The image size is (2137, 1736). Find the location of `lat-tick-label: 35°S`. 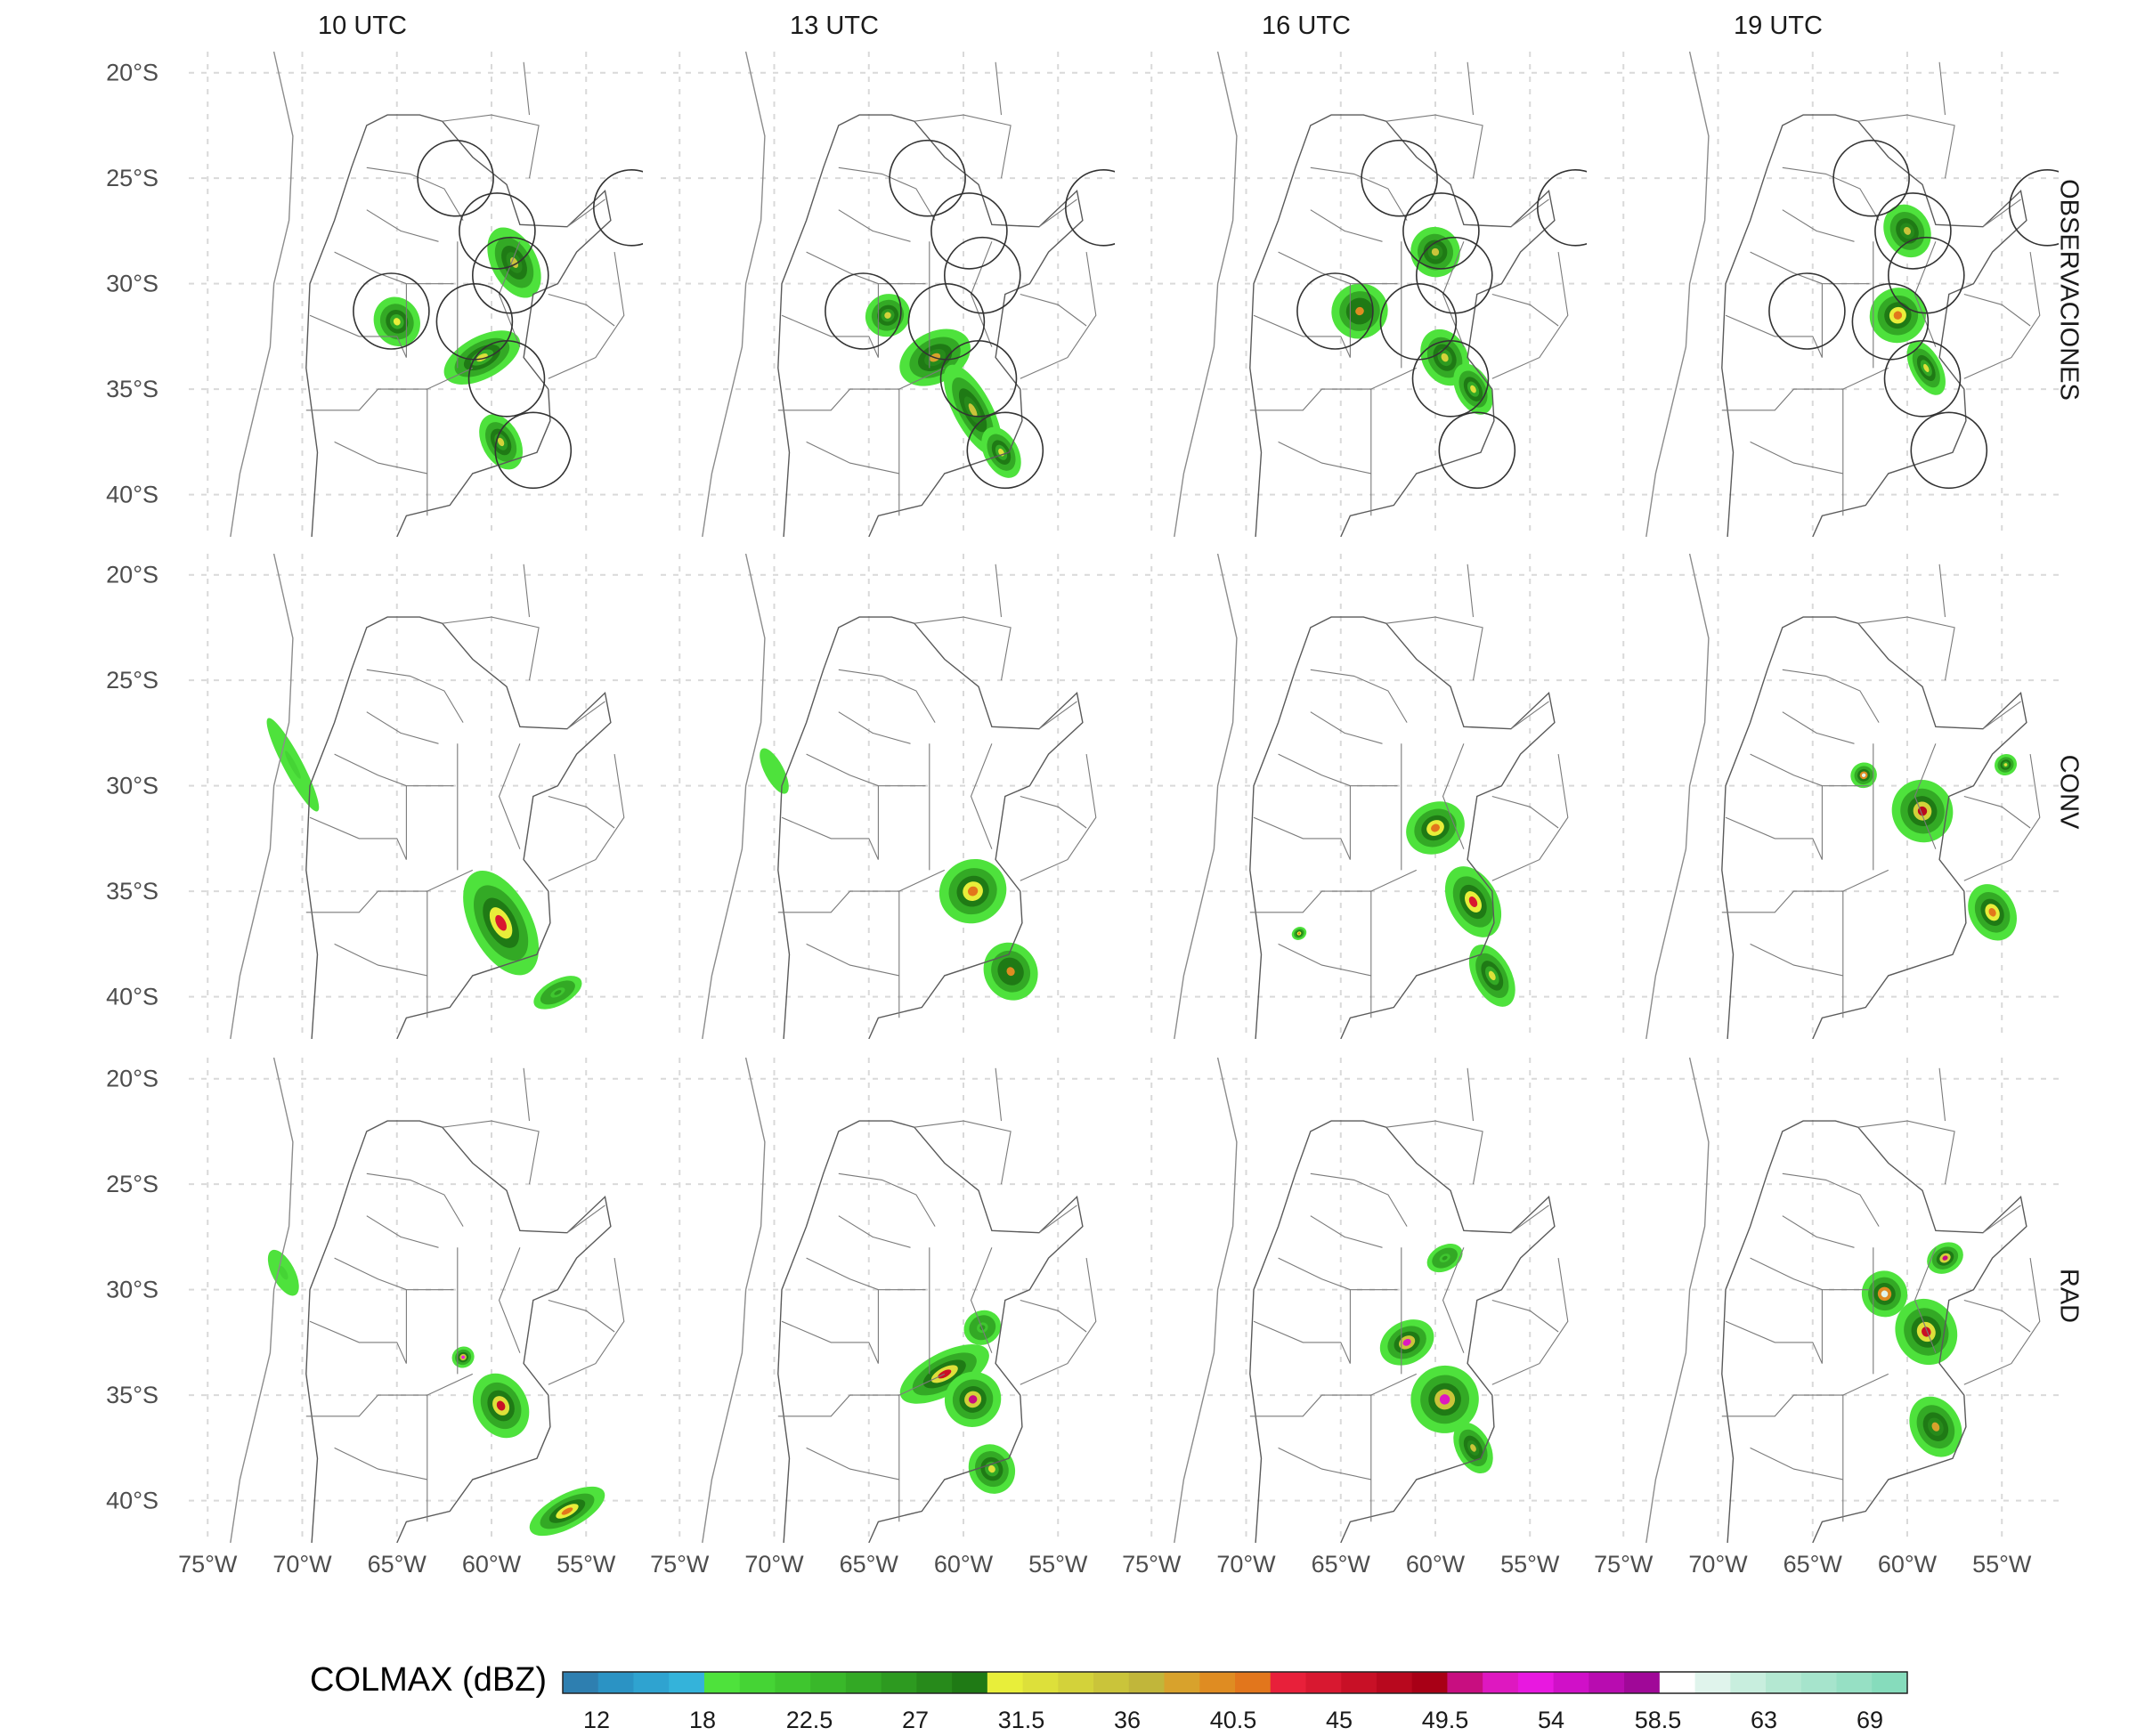

lat-tick-label: 35°S is located at coordinates (132, 1395).